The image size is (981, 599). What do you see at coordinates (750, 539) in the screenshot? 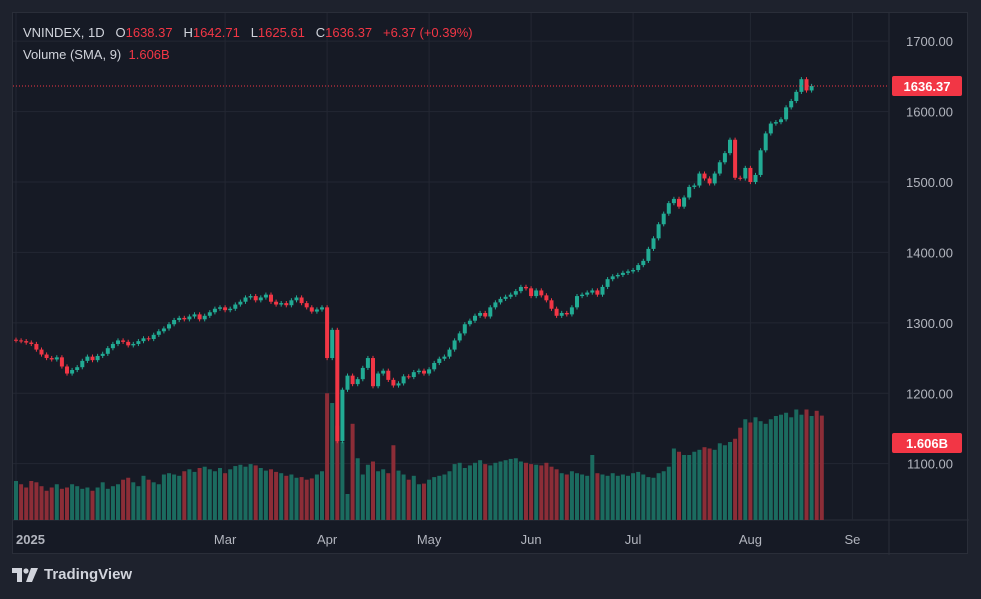
I see `x-tick-label: Aug` at bounding box center [750, 539].